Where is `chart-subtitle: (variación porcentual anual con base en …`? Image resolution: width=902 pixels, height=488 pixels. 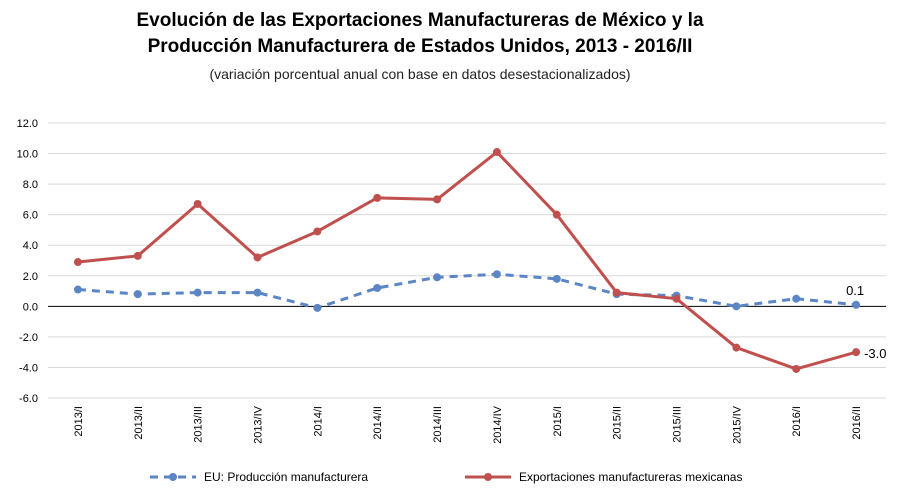
chart-subtitle: (variación porcentual anual con base en … is located at coordinates (420, 74).